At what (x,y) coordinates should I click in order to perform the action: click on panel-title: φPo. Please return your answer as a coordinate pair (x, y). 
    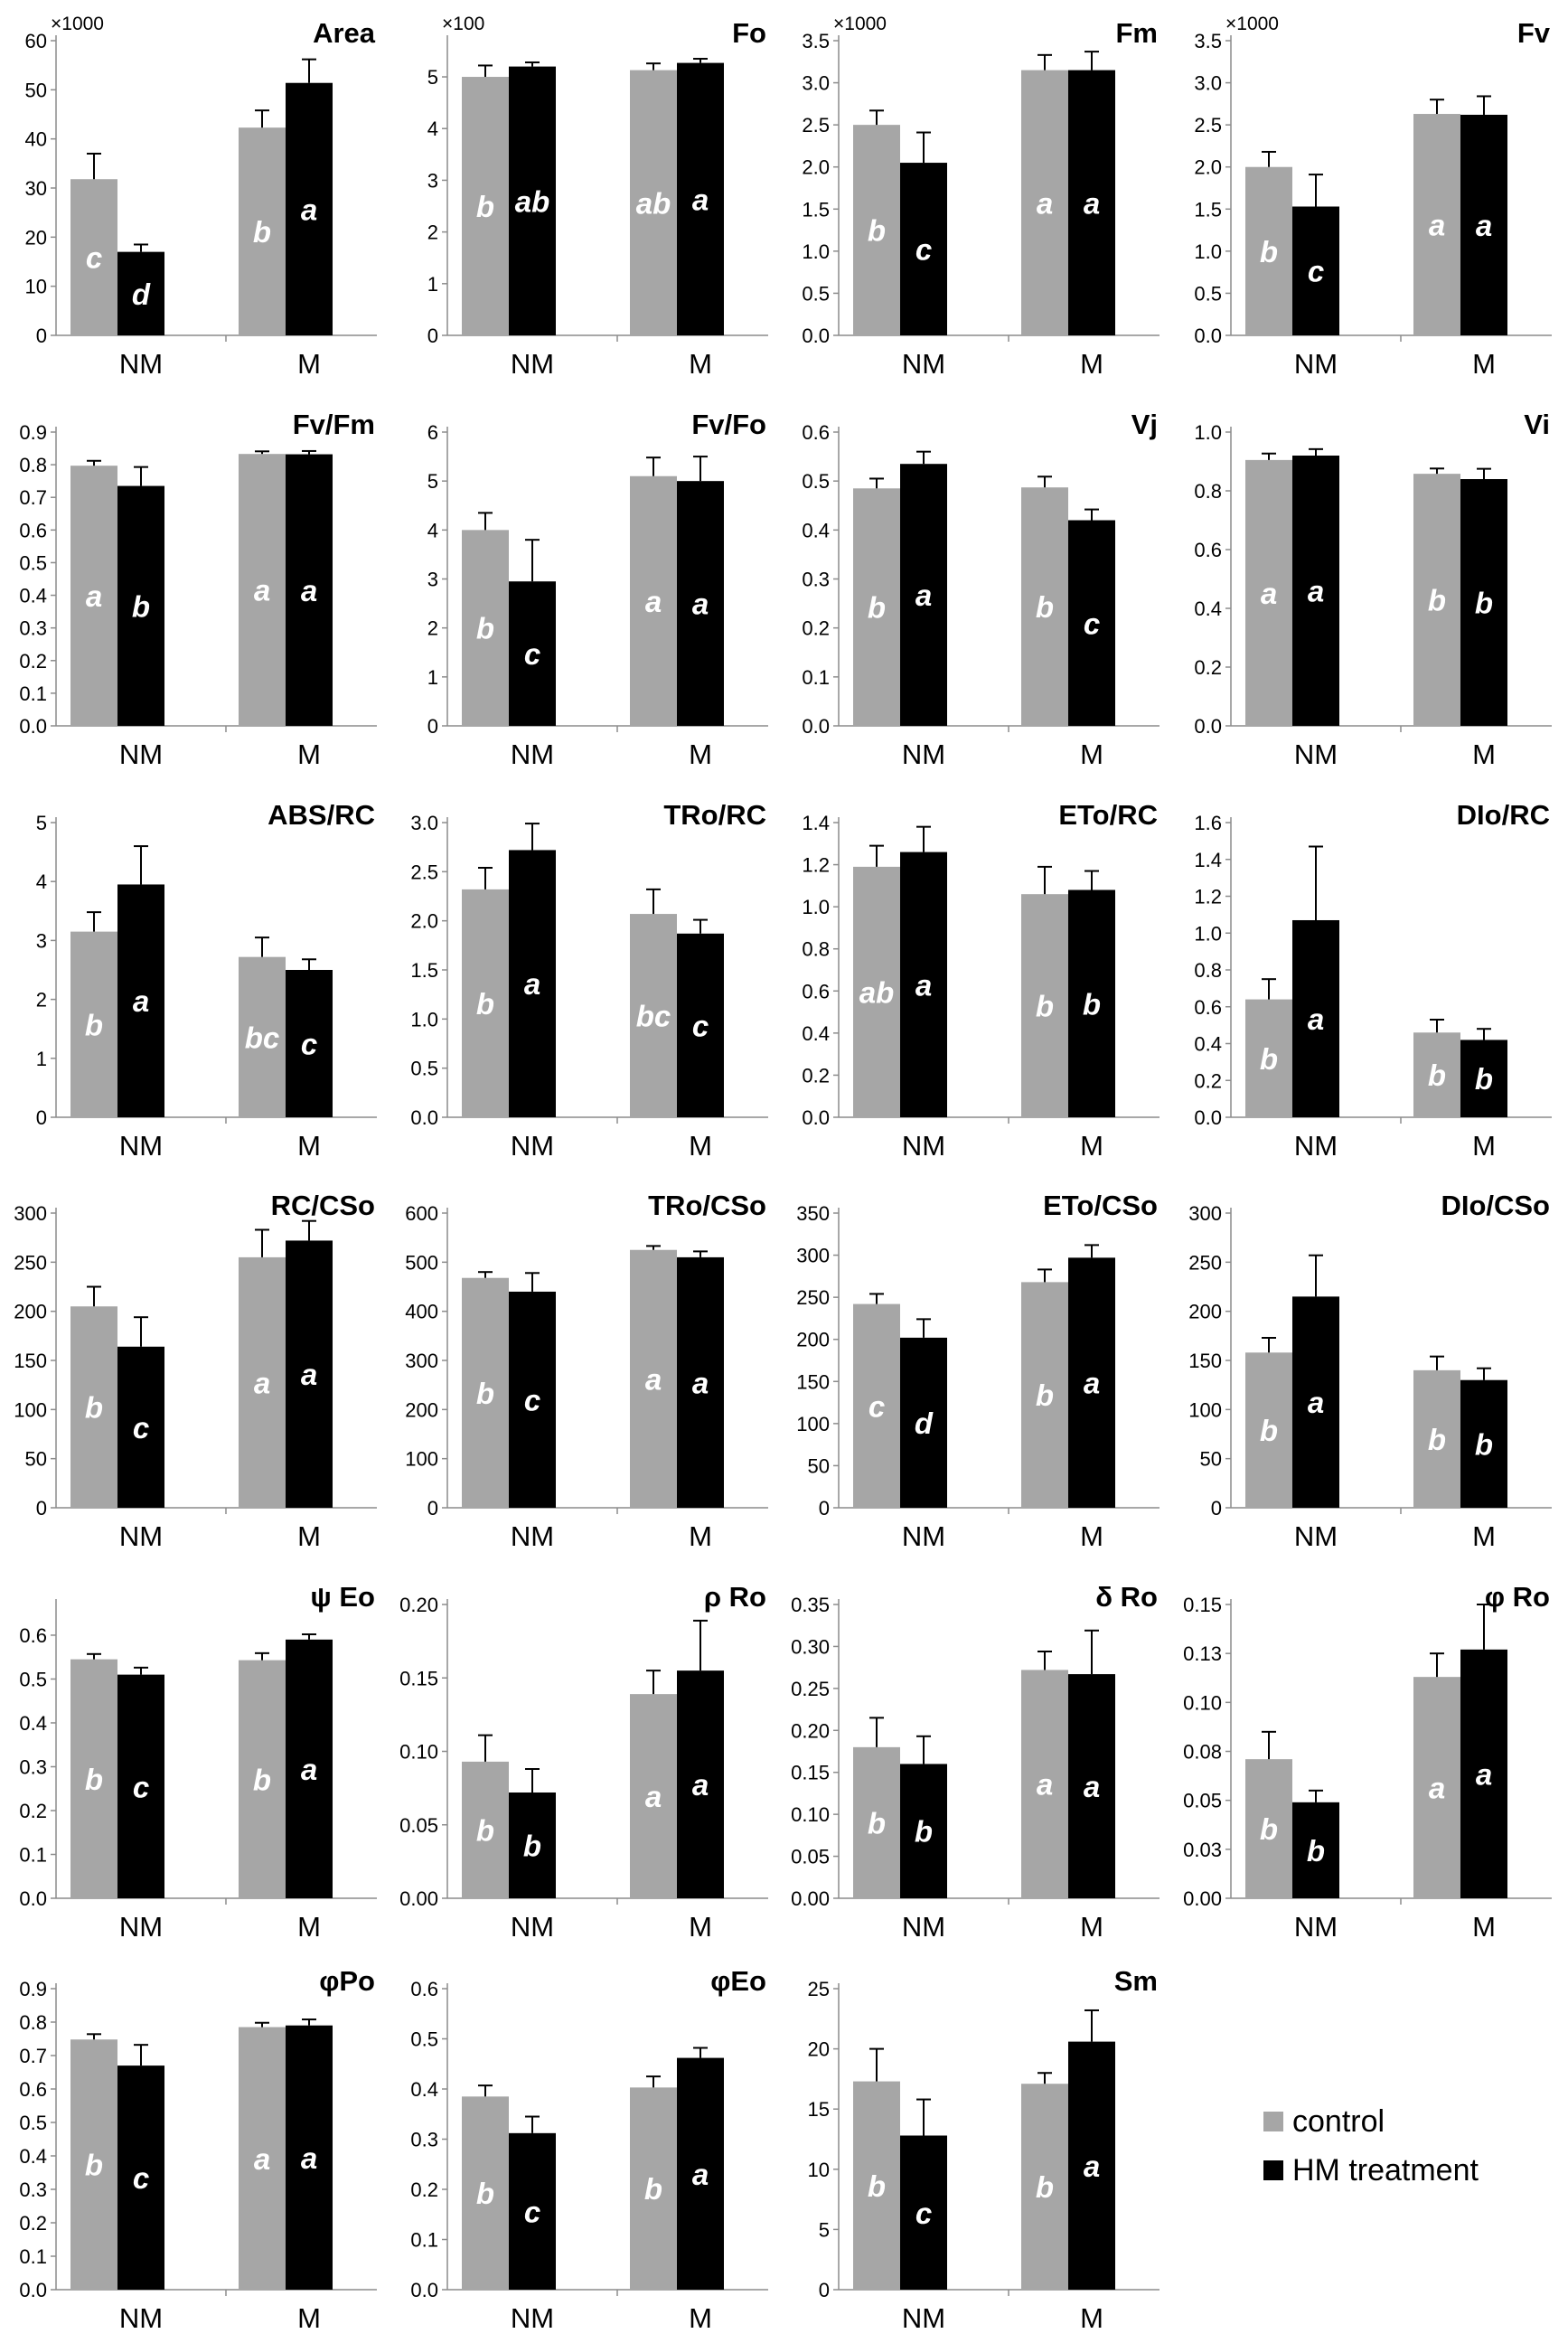
    Looking at the image, I should click on (347, 1981).